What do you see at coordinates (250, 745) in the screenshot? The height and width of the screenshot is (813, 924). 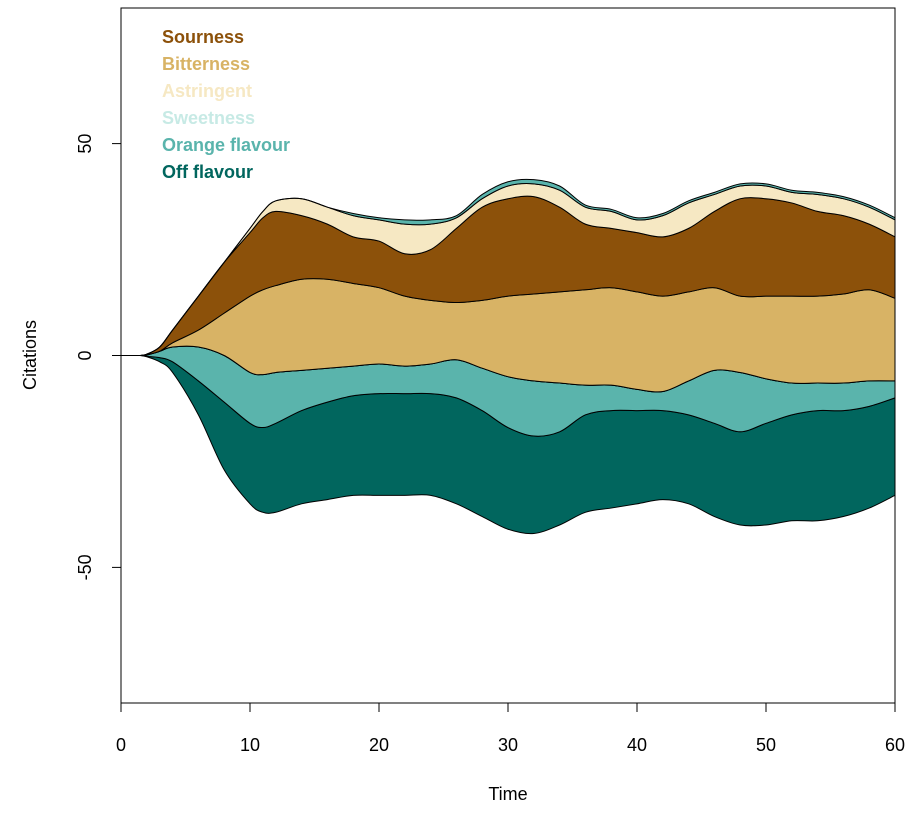 I see `x-tick-label: 10` at bounding box center [250, 745].